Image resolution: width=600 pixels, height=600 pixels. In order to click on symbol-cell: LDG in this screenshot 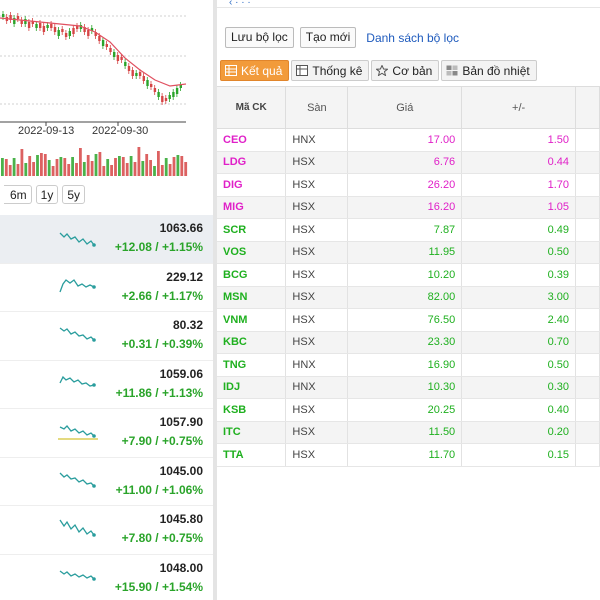, I will do `click(252, 162)`.